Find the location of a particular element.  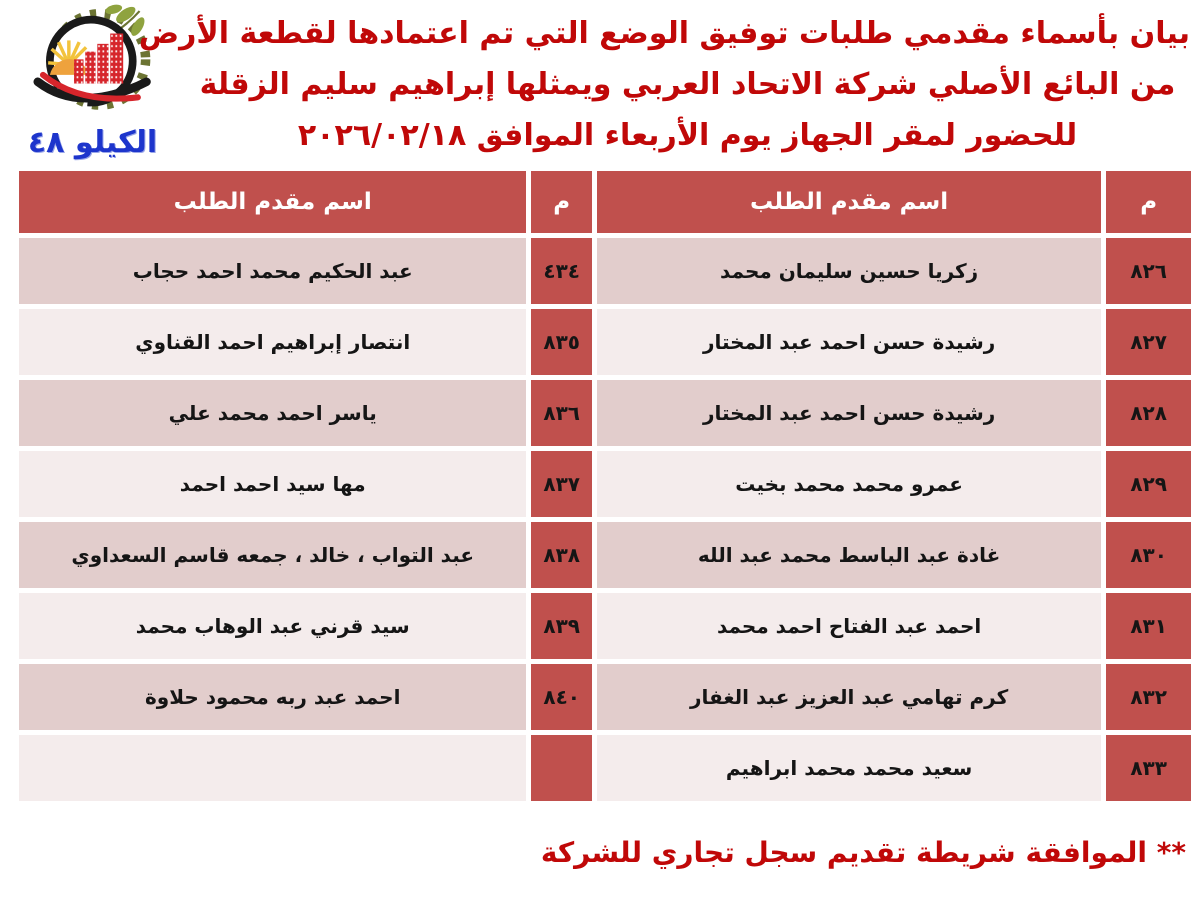

city-logo: مدينة العبور الجديدة الكيلو ٤٨ is located at coordinates (92, 83).